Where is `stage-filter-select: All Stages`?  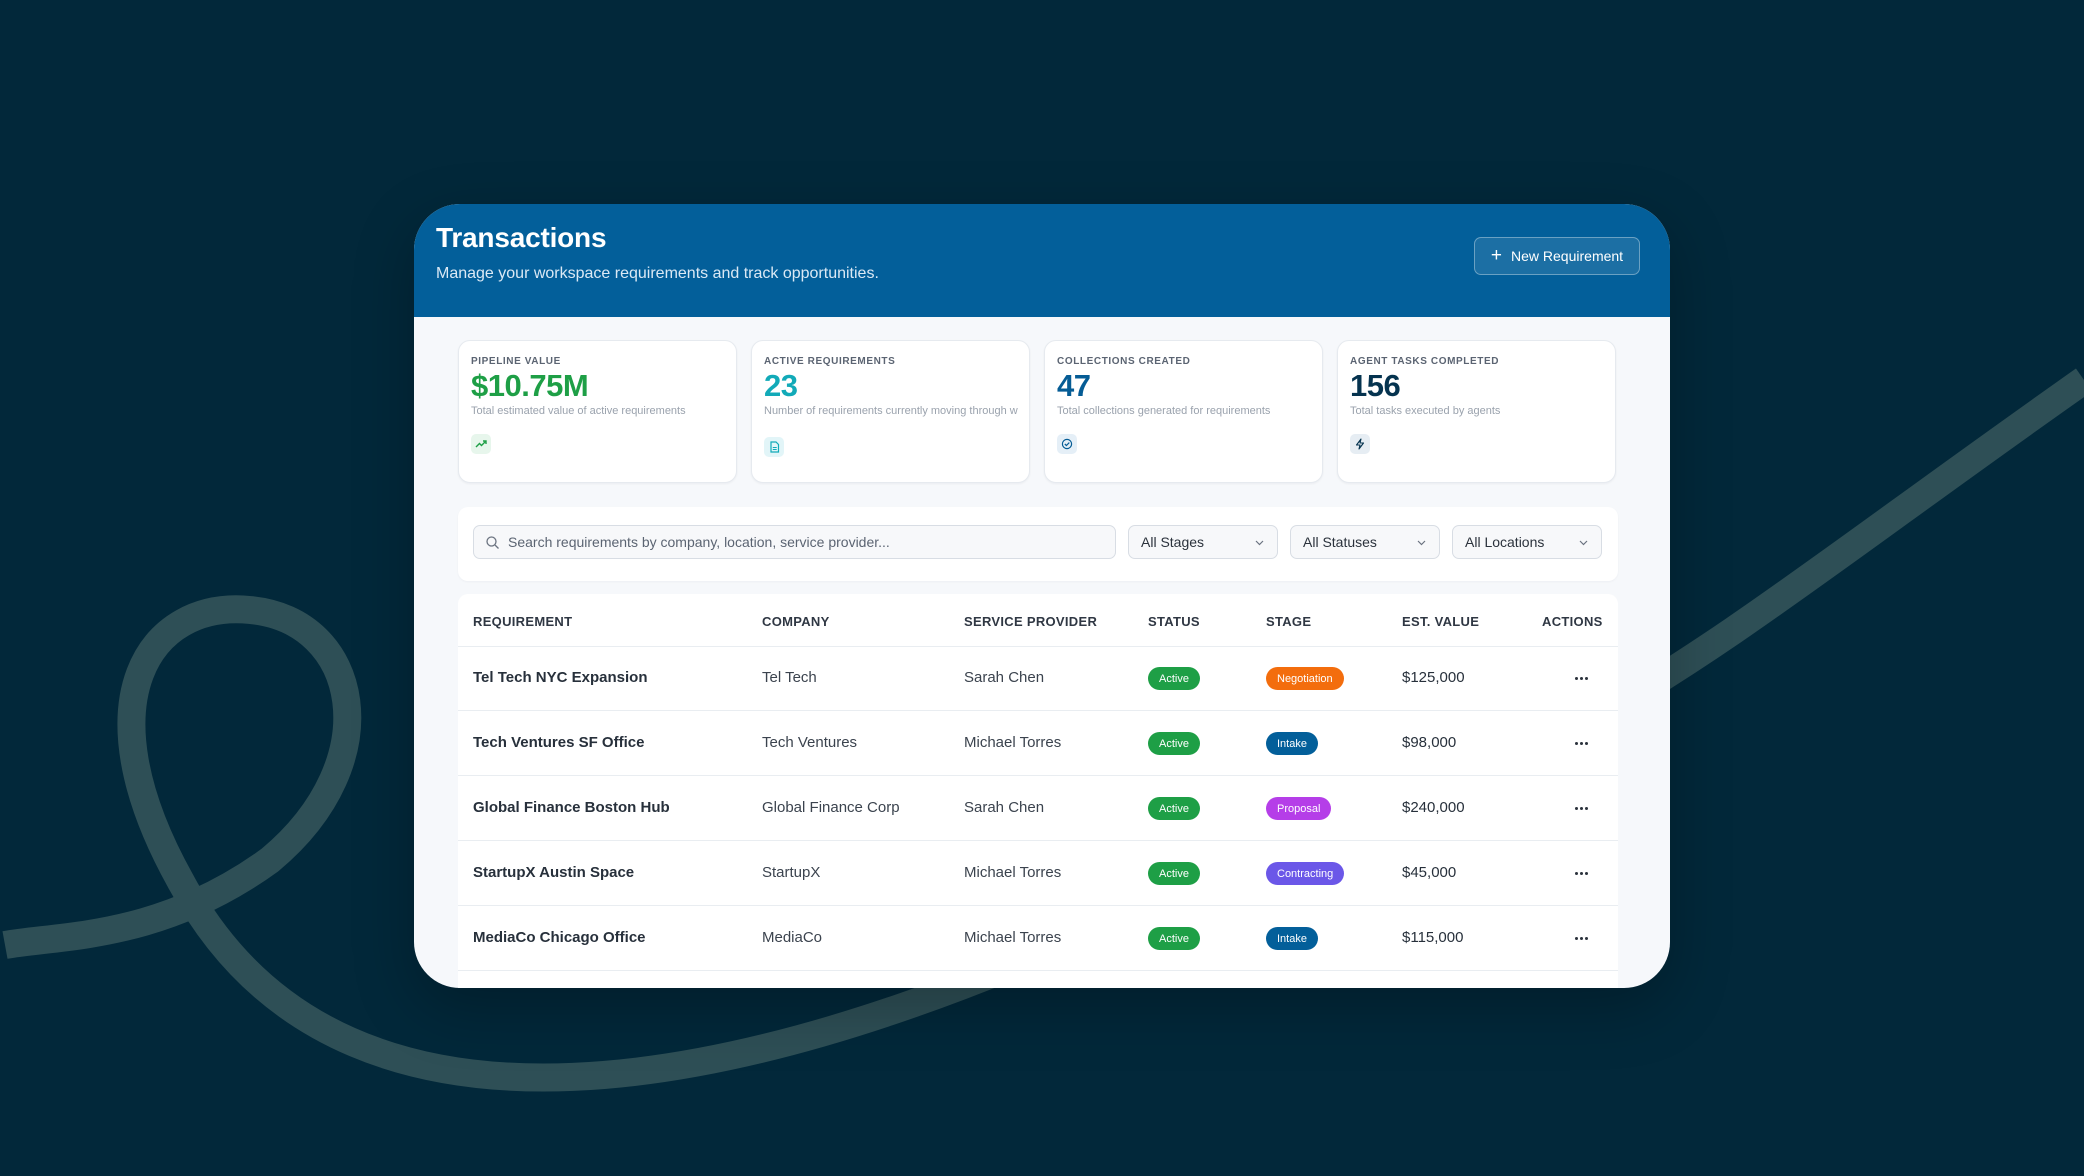 stage-filter-select: All Stages is located at coordinates (1203, 542).